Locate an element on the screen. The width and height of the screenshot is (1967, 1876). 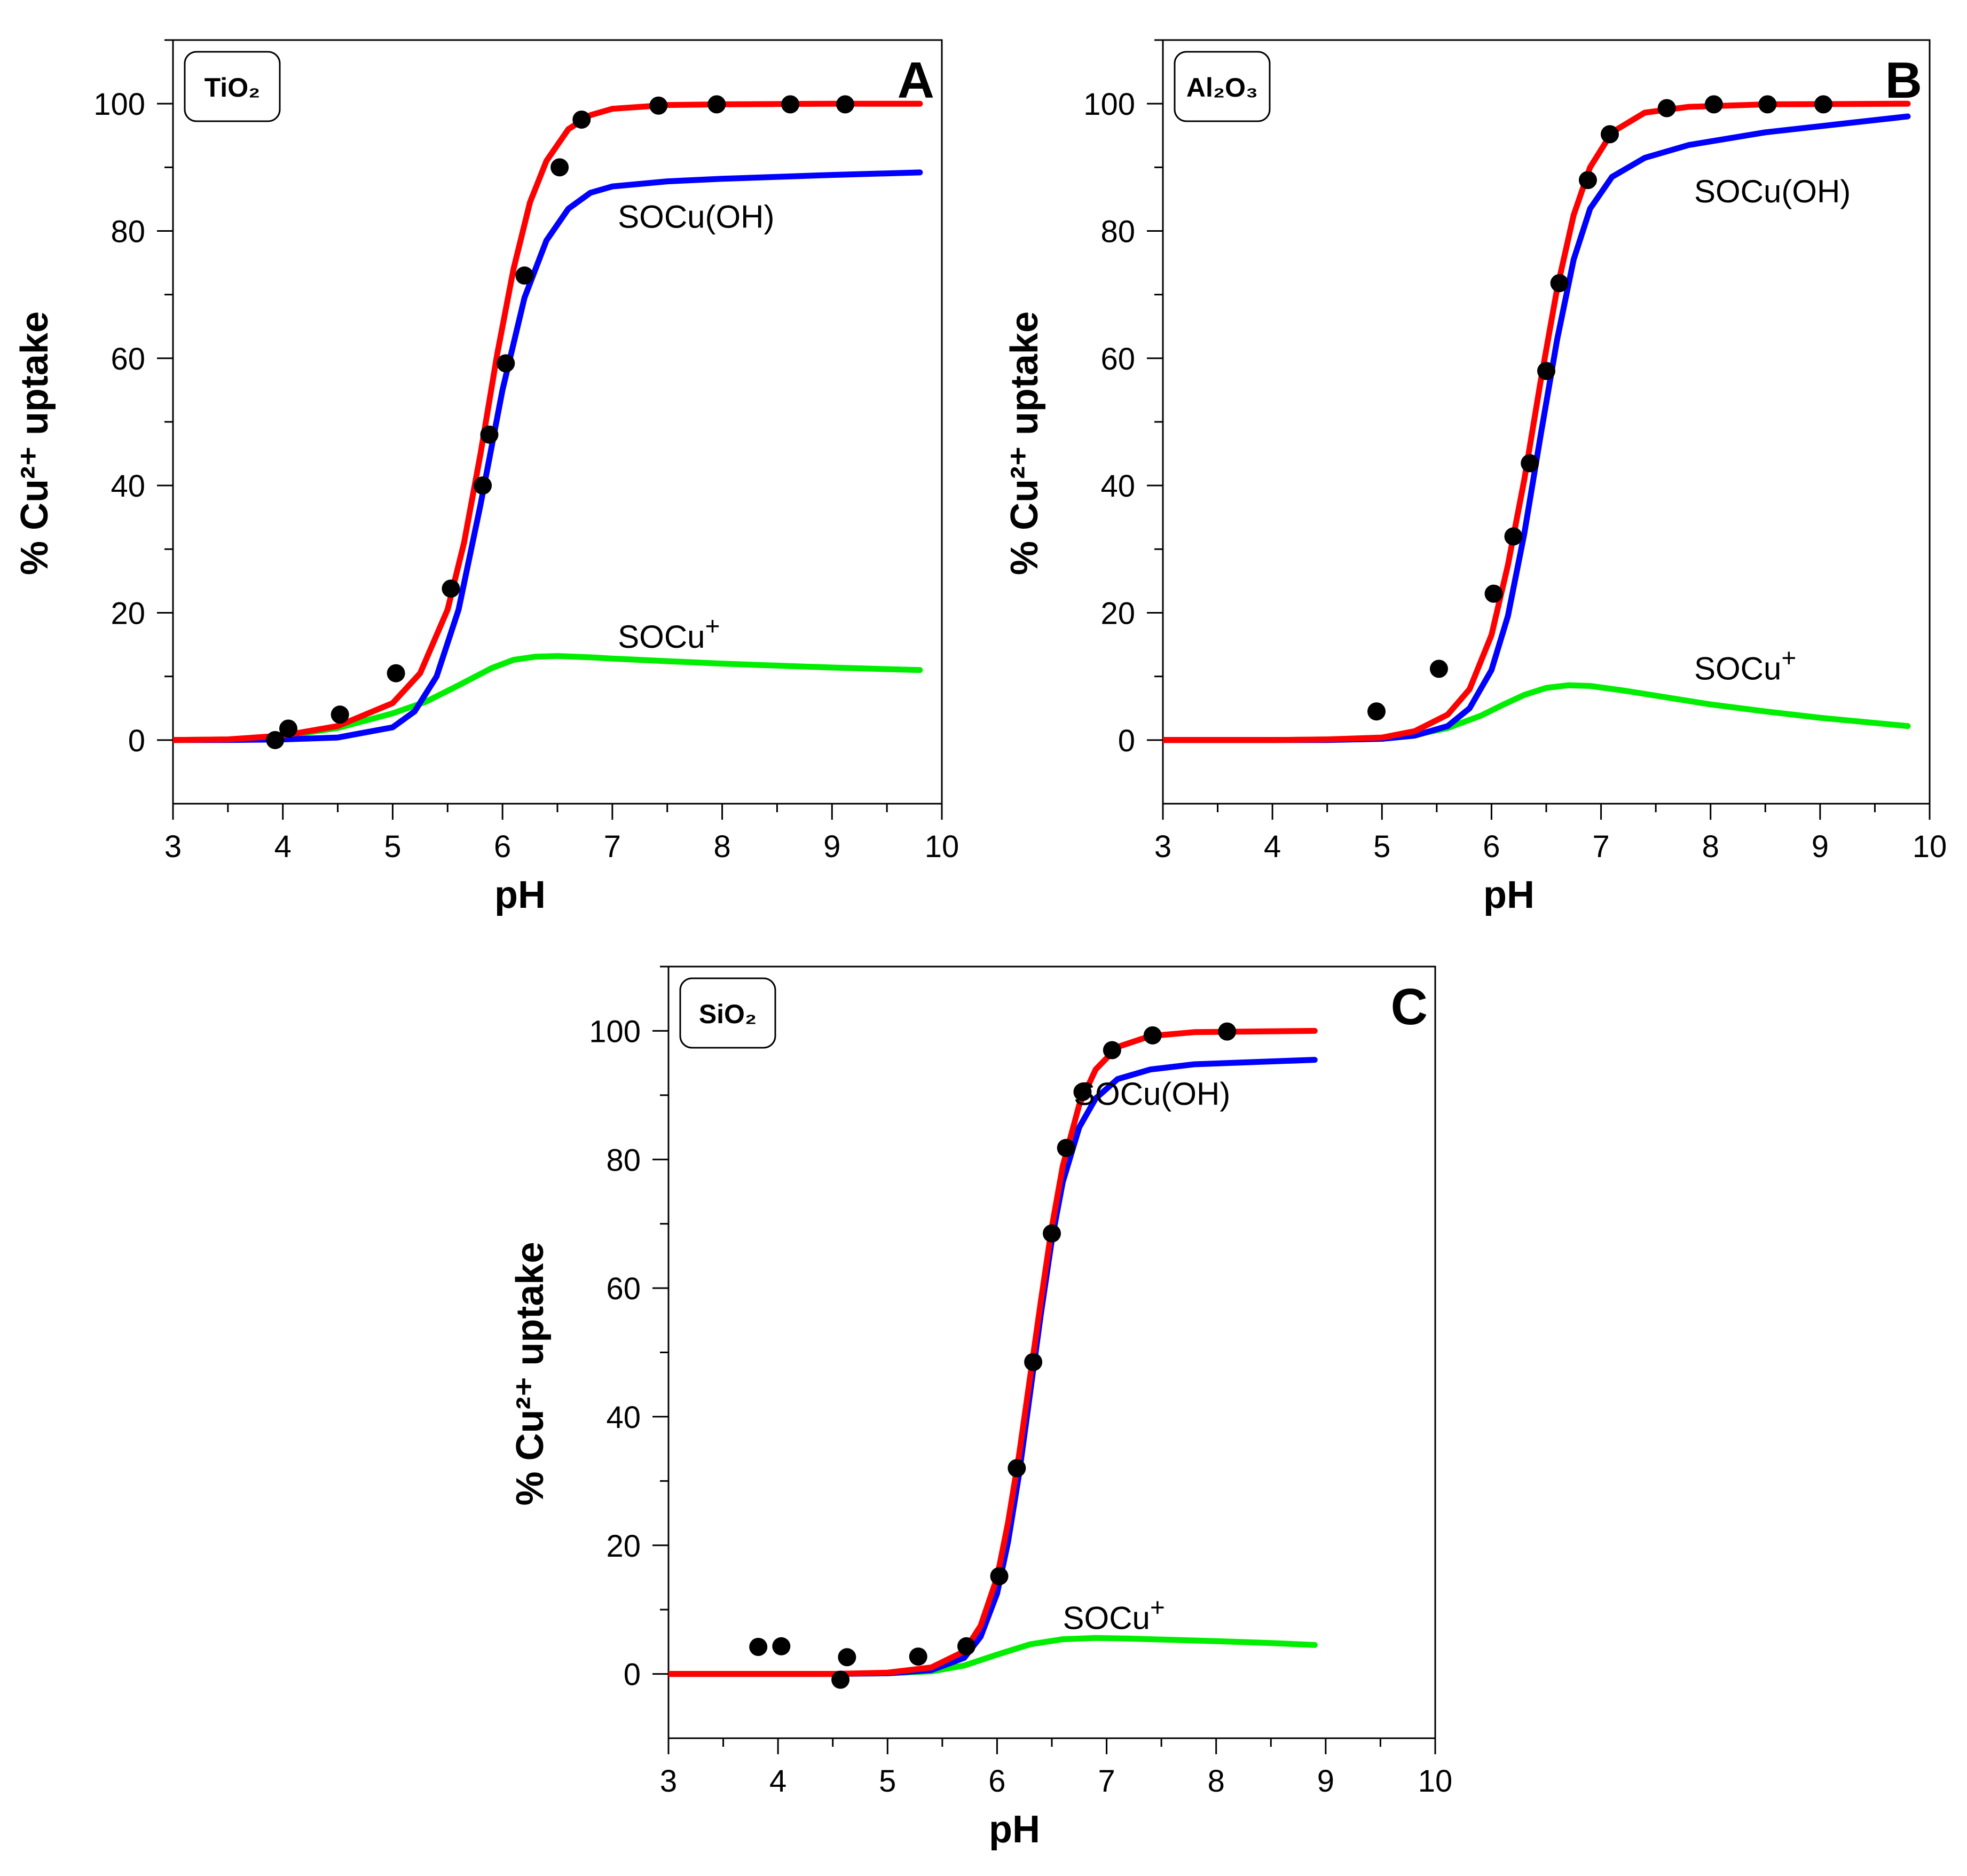
material-badge: SiO₂ is located at coordinates (727, 1013).